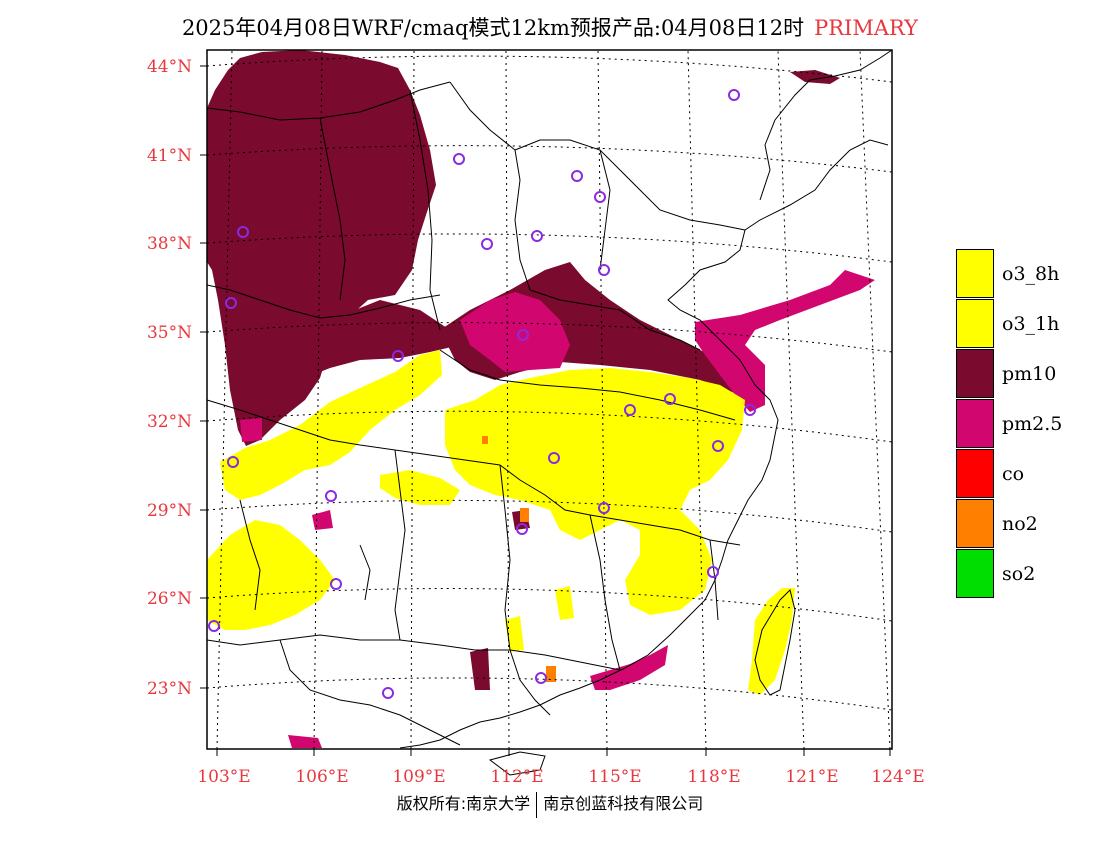 The image size is (1100, 850). What do you see at coordinates (811, 777) in the screenshot?
I see `lon-label: 121°E` at bounding box center [811, 777].